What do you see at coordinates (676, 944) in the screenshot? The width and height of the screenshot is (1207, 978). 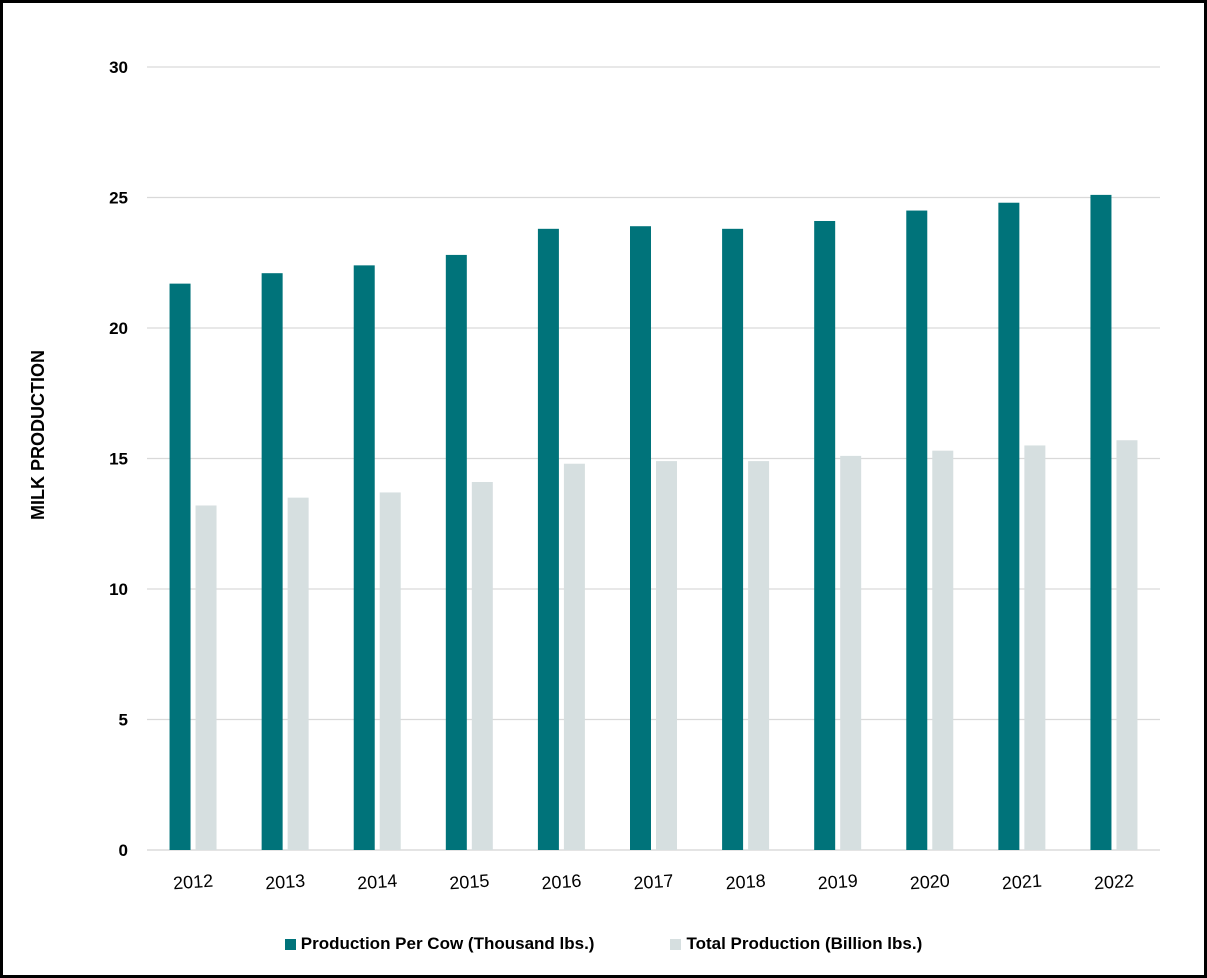 I see `legend-swatch-total` at bounding box center [676, 944].